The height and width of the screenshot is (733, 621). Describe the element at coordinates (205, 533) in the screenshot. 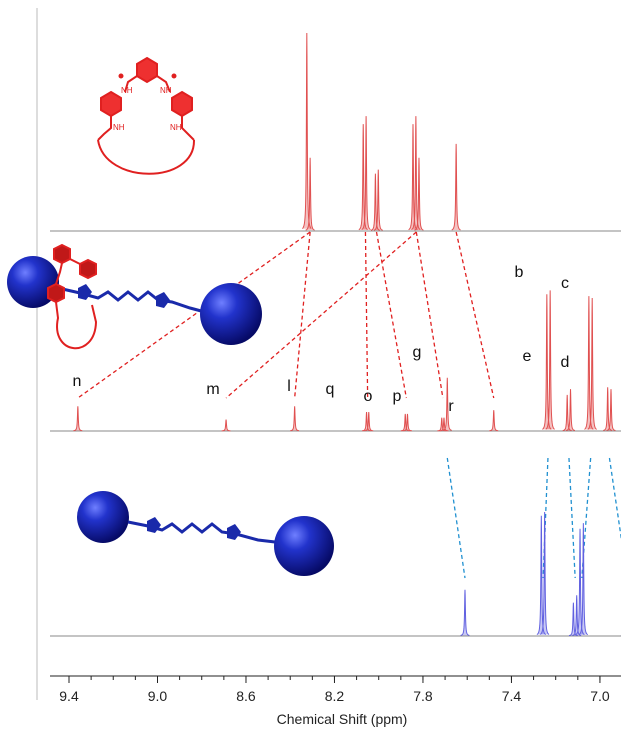

I see `axle-structure` at that location.